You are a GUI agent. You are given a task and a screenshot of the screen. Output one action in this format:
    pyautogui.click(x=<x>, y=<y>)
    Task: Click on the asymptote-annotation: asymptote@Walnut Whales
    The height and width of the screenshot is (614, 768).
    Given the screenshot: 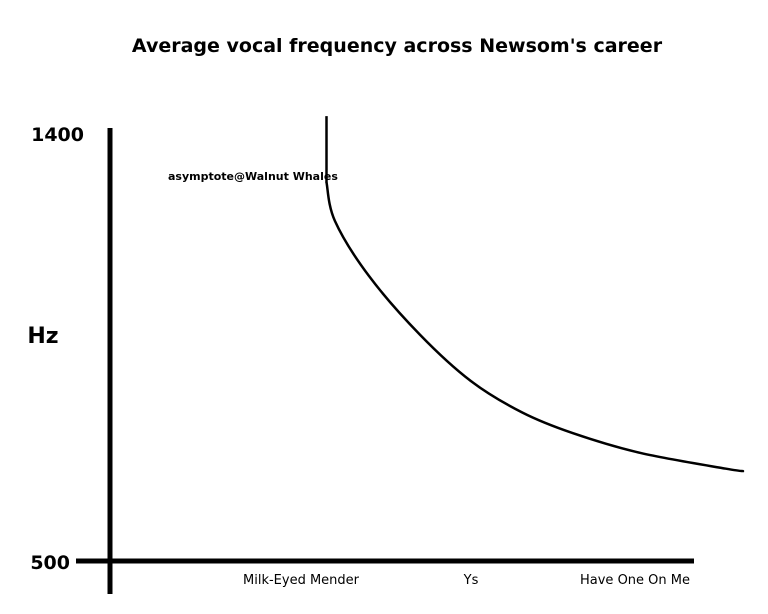 What is the action you would take?
    pyautogui.click(x=253, y=176)
    